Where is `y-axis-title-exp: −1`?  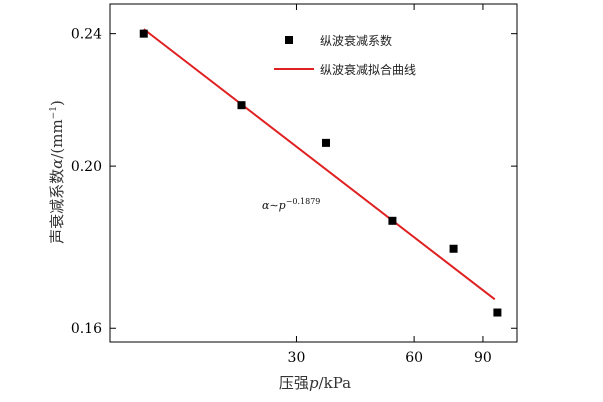 y-axis-title-exp: −1 is located at coordinates (54, 112).